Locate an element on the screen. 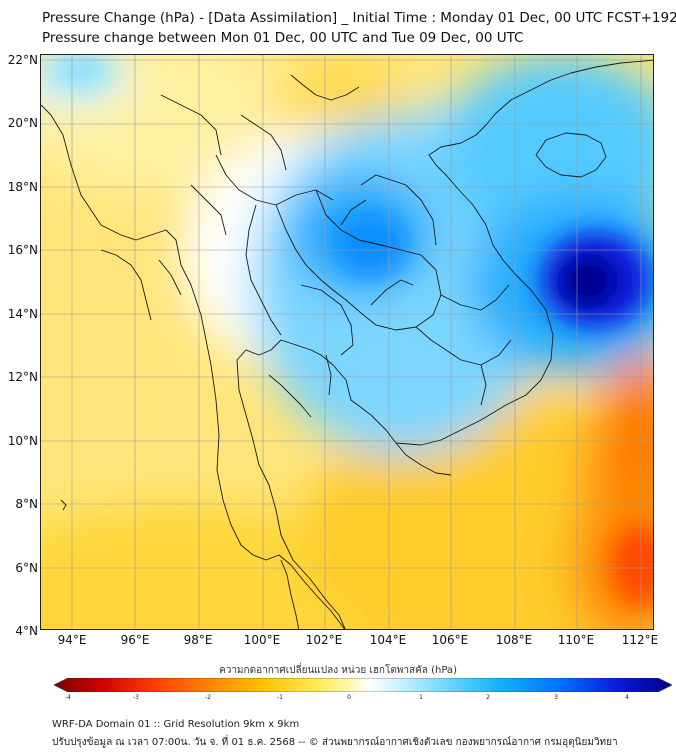 Image resolution: width=676 pixels, height=756 pixels. lon-label: 104°E is located at coordinates (388, 640).